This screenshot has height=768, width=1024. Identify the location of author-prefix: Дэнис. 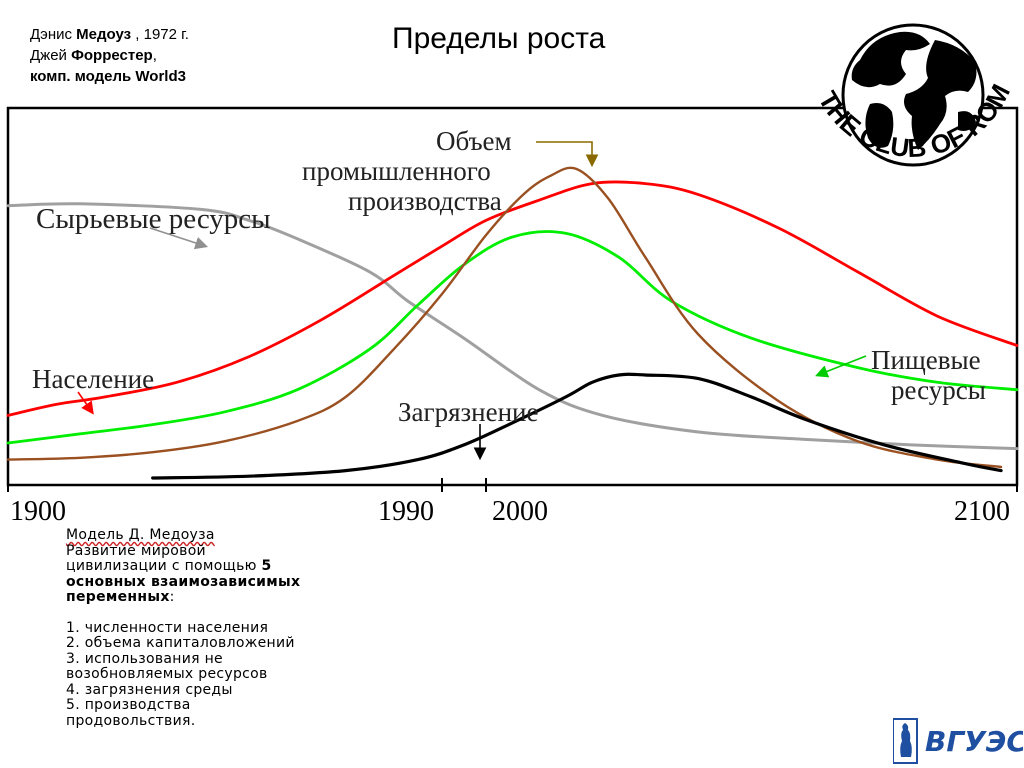
(53, 34).